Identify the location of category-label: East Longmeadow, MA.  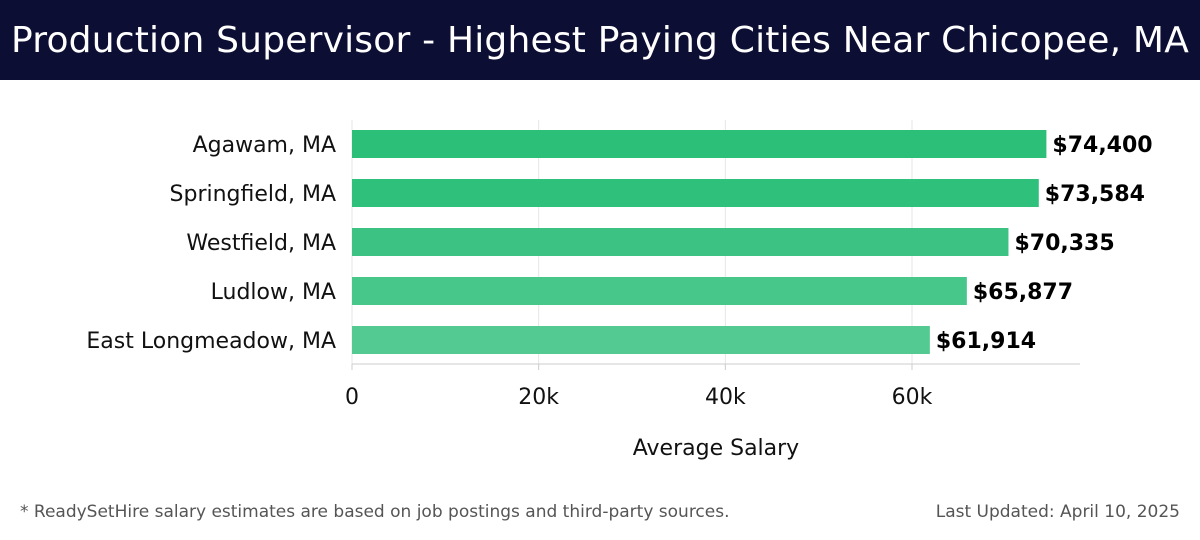
(211, 341).